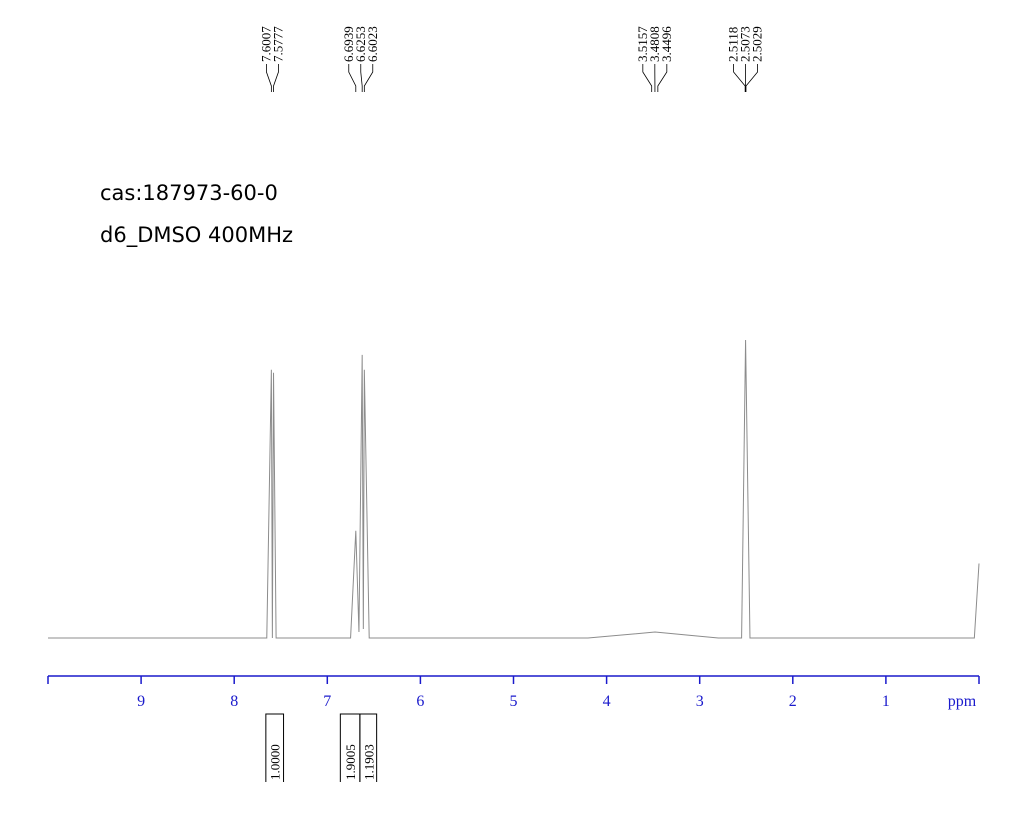 This screenshot has height=825, width=1033. What do you see at coordinates (372, 44) in the screenshot?
I see `peak-label: 6.6023` at bounding box center [372, 44].